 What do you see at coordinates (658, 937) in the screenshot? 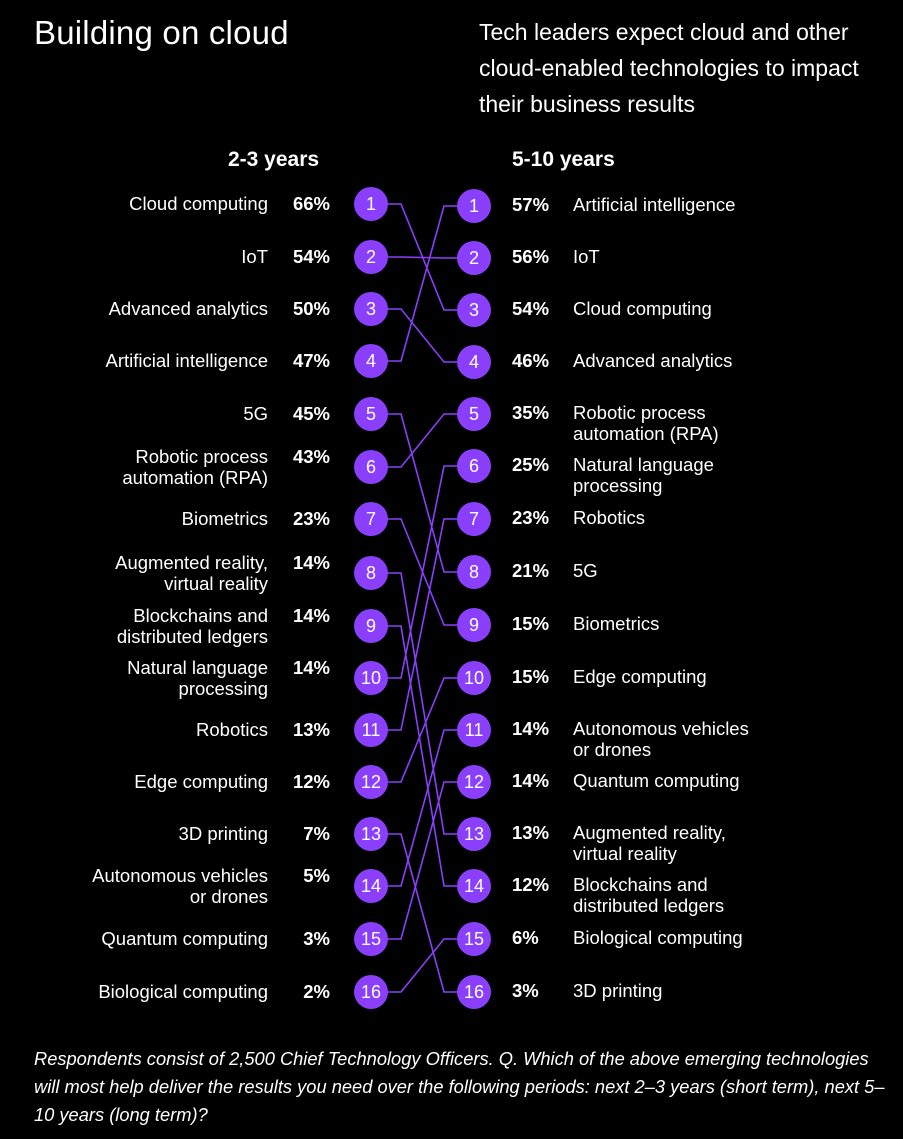
I see `long-term-label: Biological computing` at bounding box center [658, 937].